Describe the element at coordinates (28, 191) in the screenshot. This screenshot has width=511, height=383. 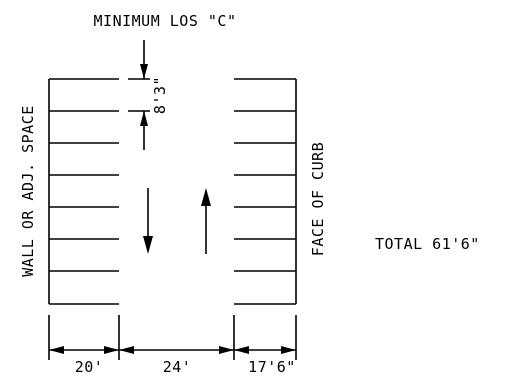
I see `left-side-label: WALL OR ADJ. SPACE` at that location.